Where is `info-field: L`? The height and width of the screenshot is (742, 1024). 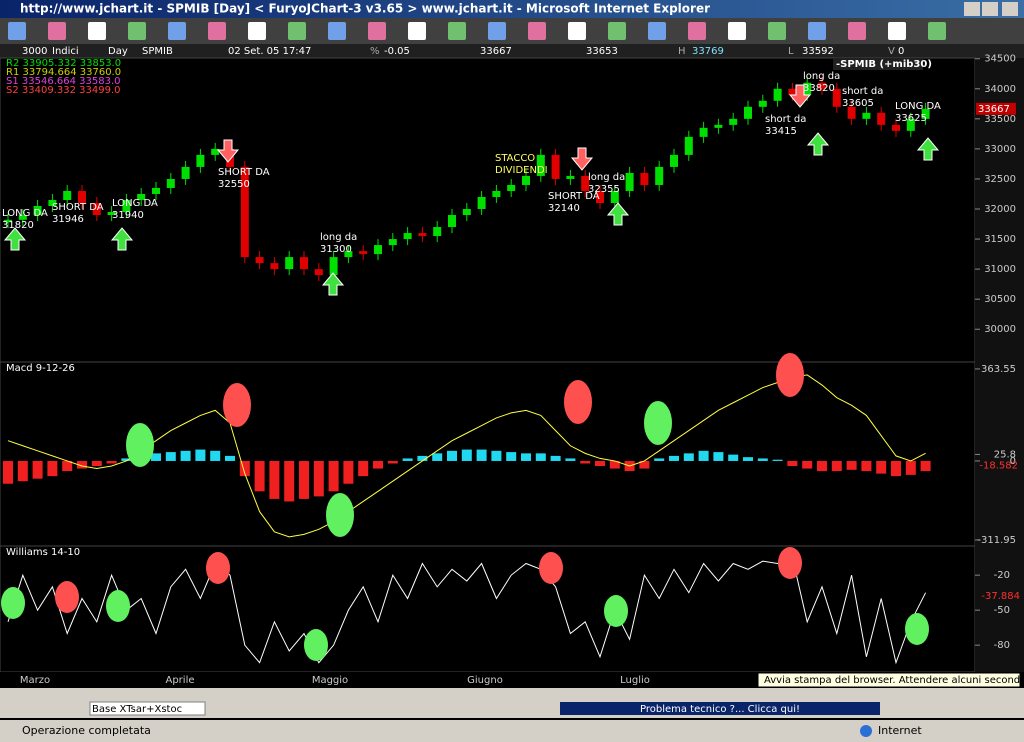
info-field: L is located at coordinates (791, 51).